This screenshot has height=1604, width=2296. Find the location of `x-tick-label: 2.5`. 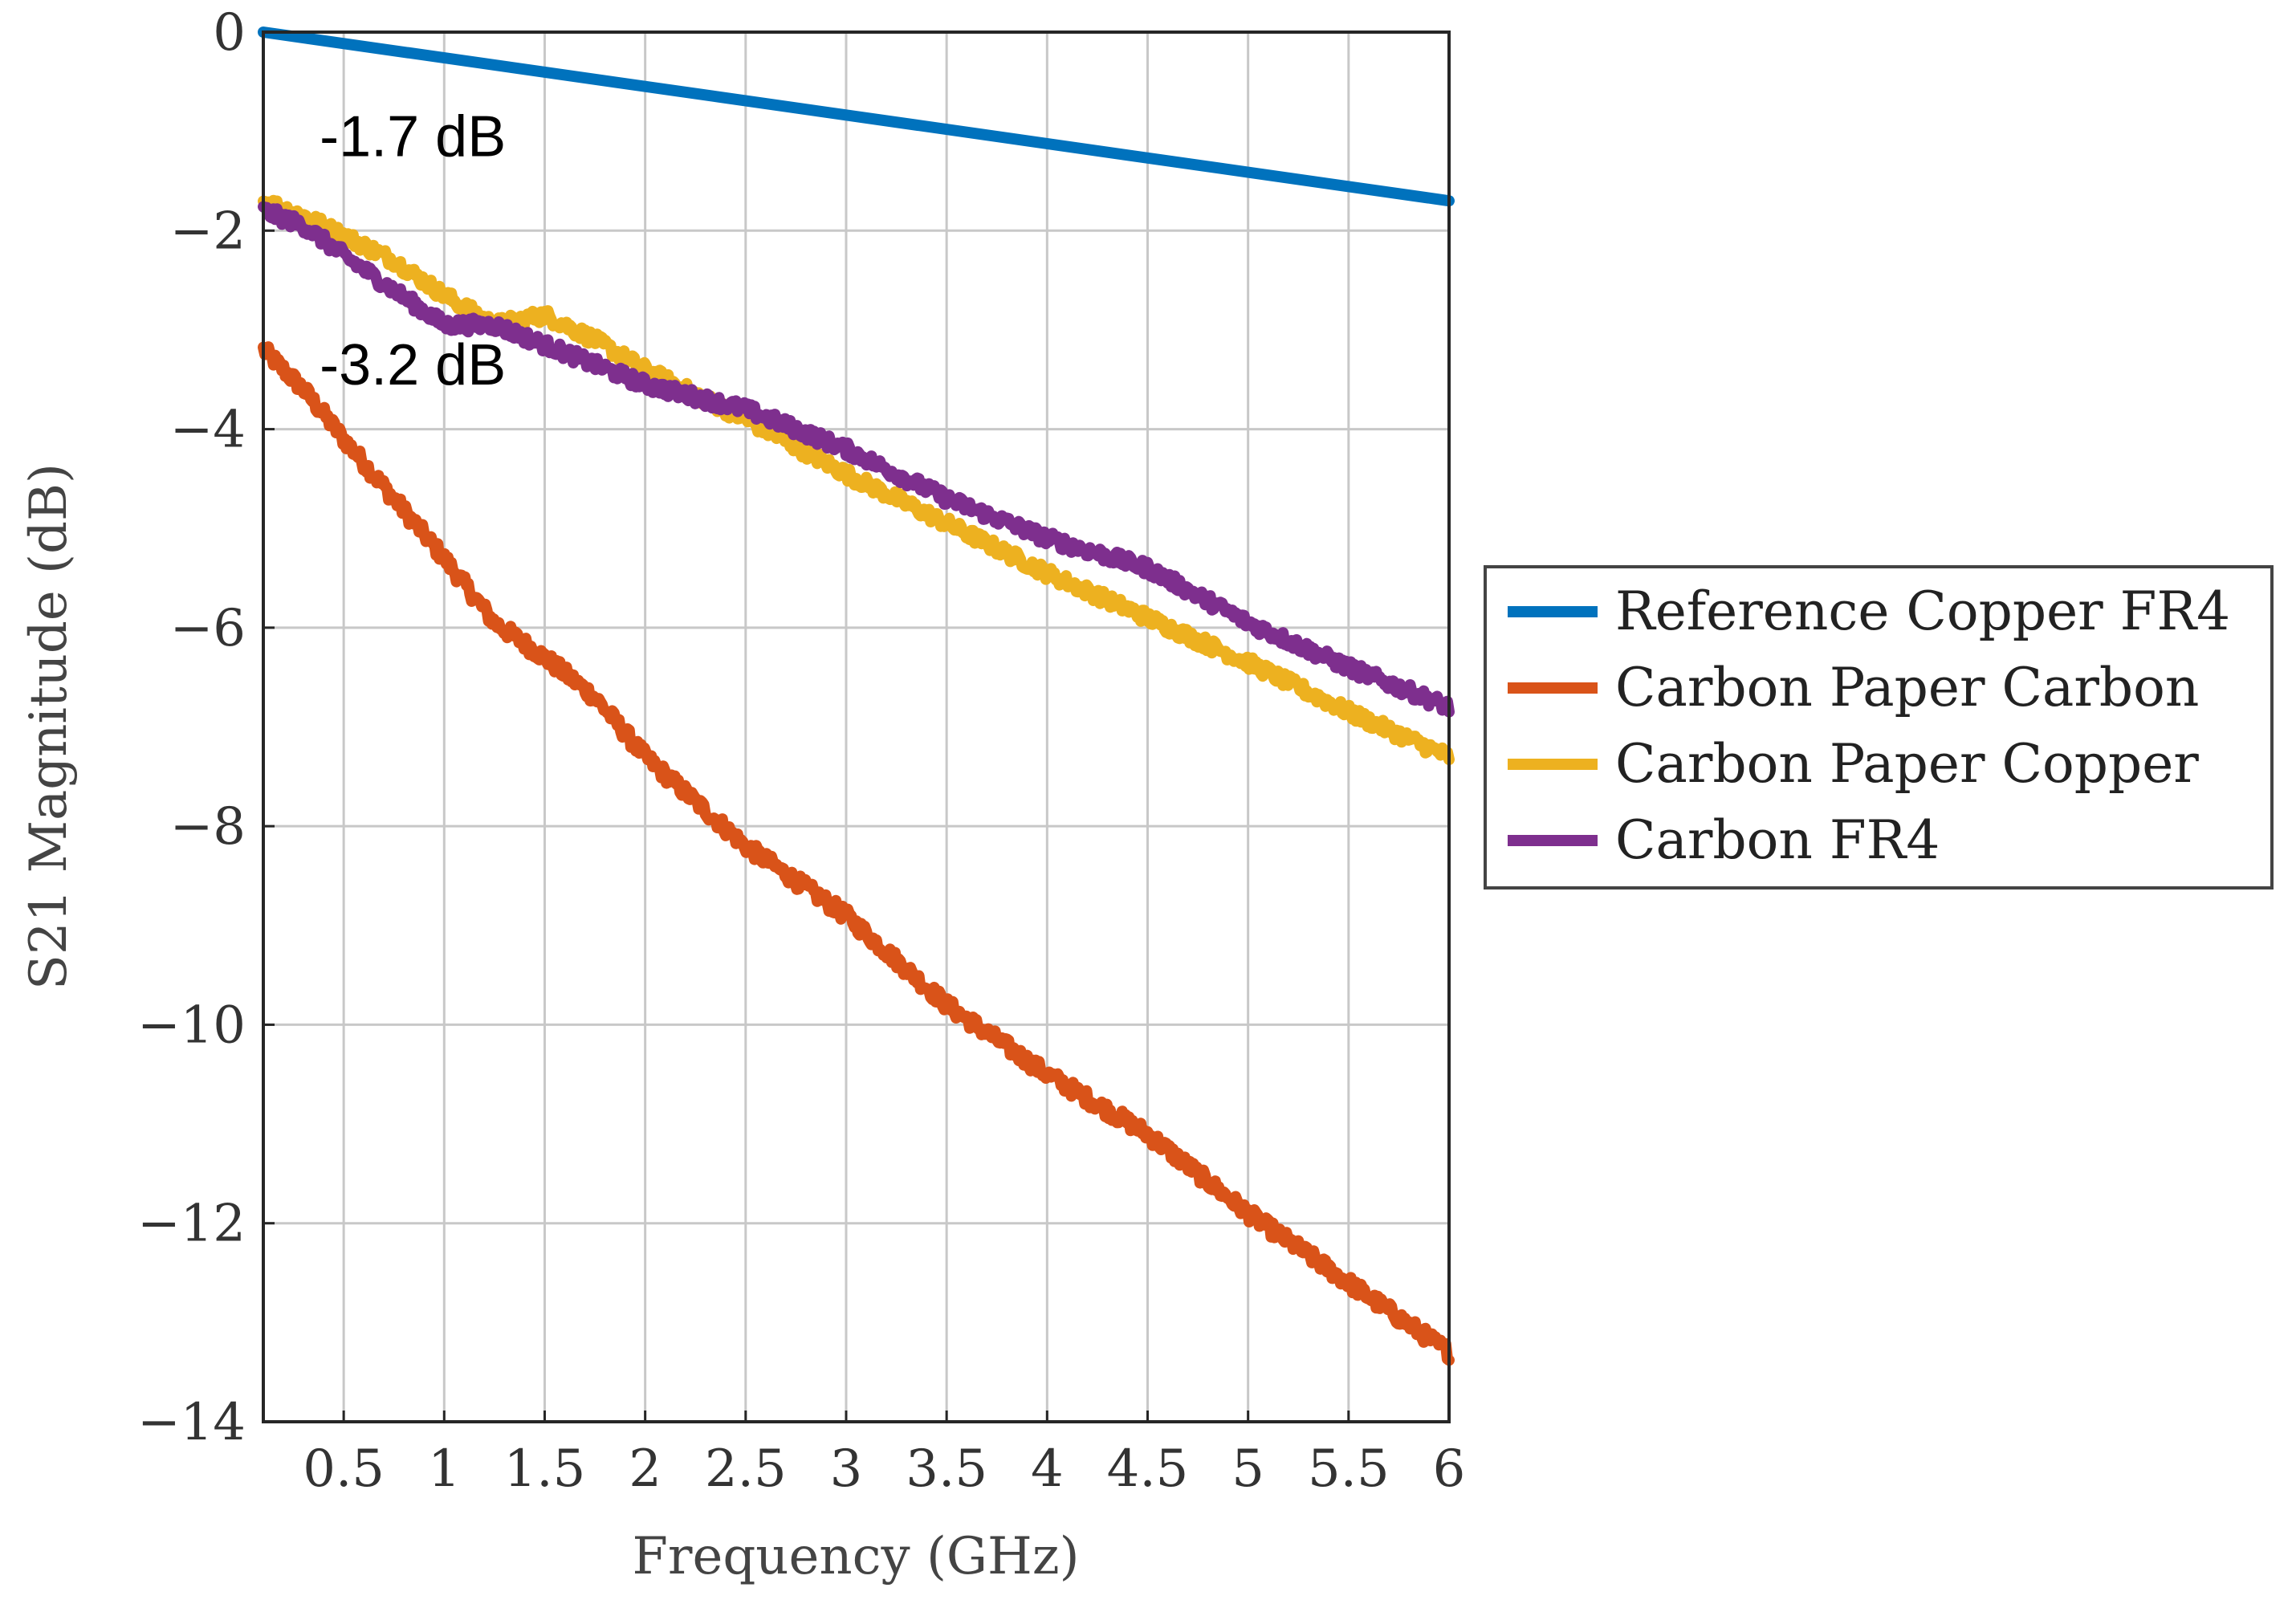

x-tick-label: 2.5 is located at coordinates (746, 1469).